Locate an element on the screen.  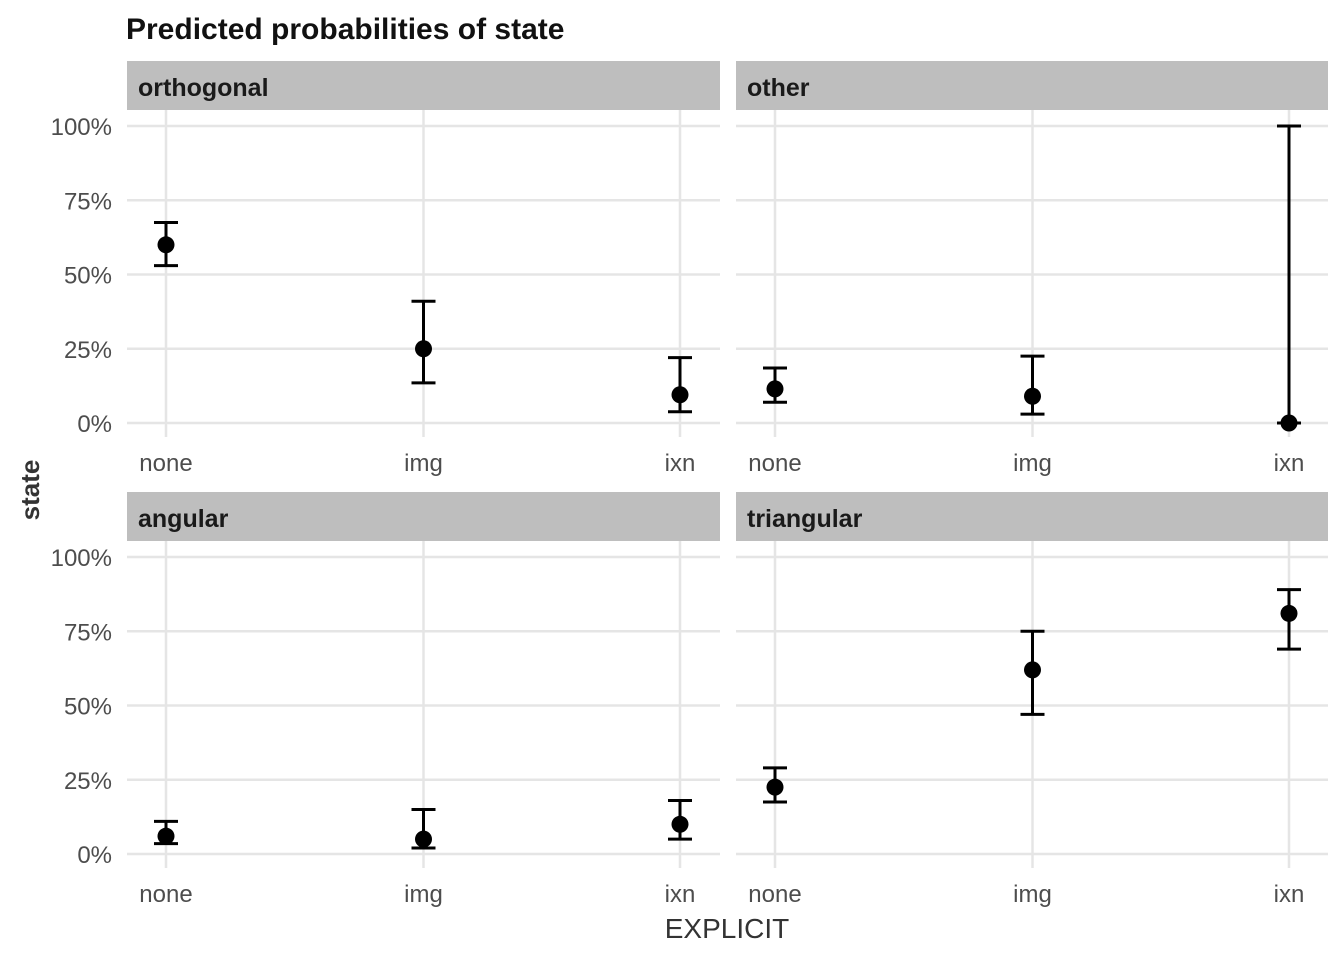
strip-label: other is located at coordinates (778, 88).